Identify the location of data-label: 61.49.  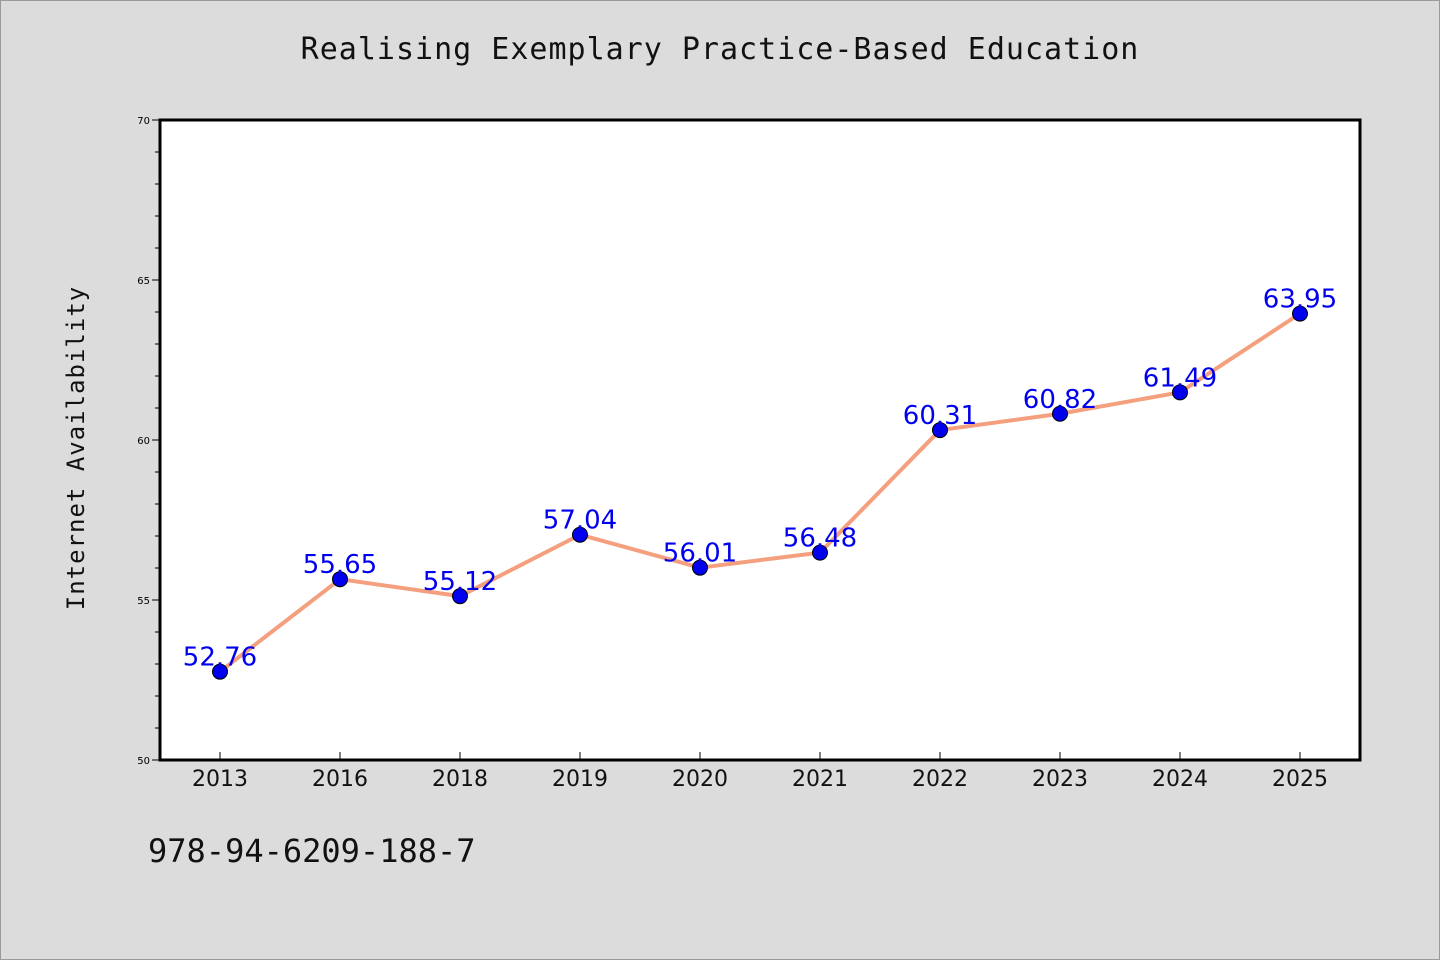
(1180, 378).